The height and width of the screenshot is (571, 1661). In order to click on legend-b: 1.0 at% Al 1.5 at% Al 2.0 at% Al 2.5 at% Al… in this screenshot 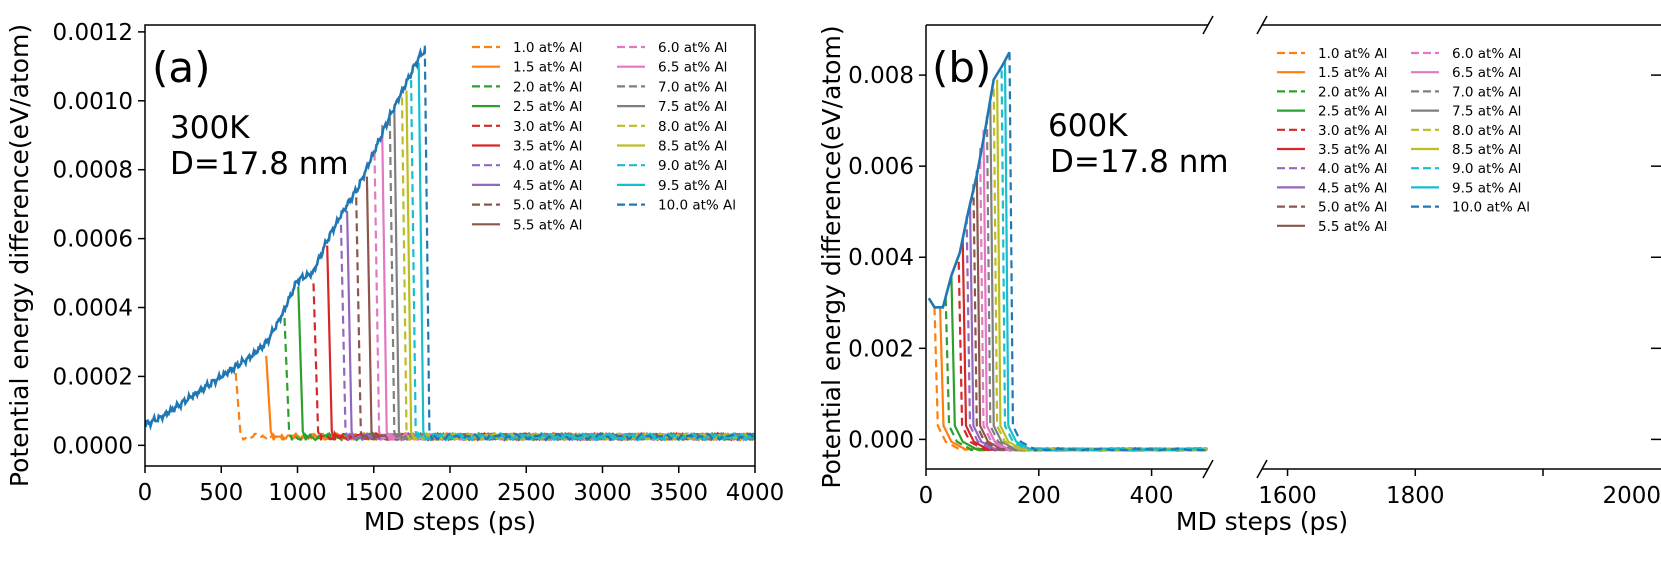, I will do `click(1403, 140)`.